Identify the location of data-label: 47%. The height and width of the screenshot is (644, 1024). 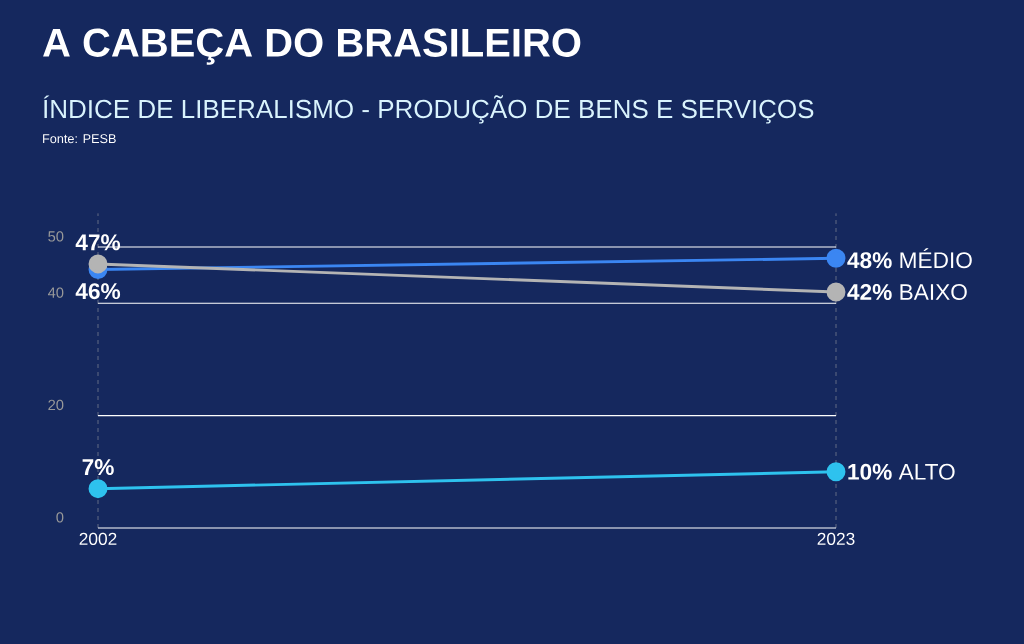
(98, 242).